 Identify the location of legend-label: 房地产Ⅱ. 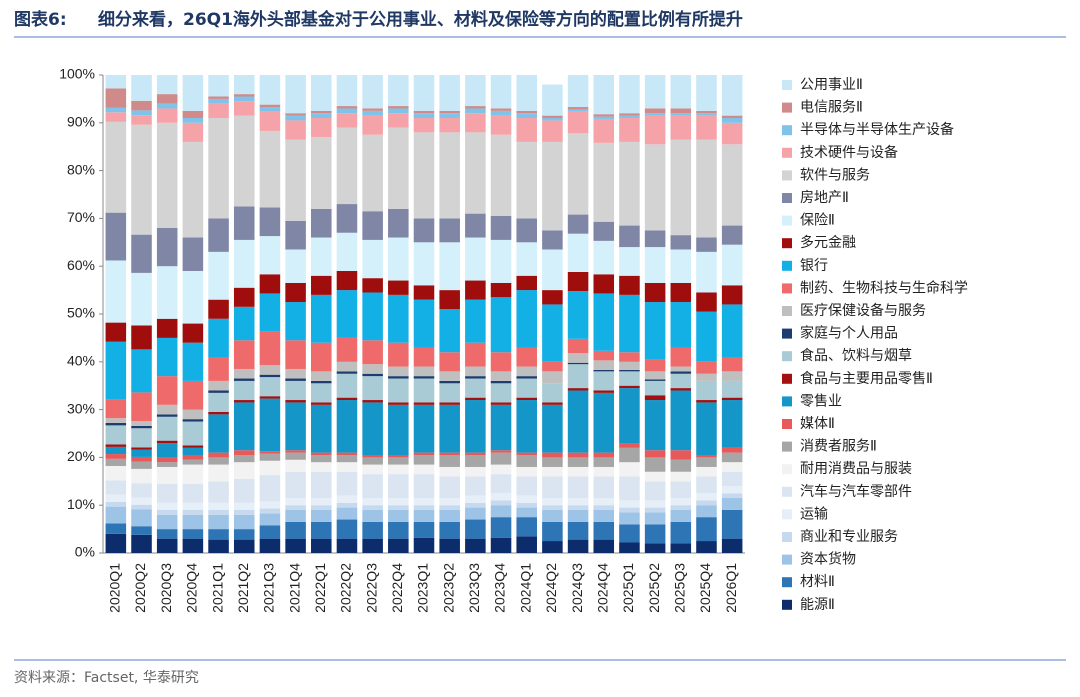
(824, 198).